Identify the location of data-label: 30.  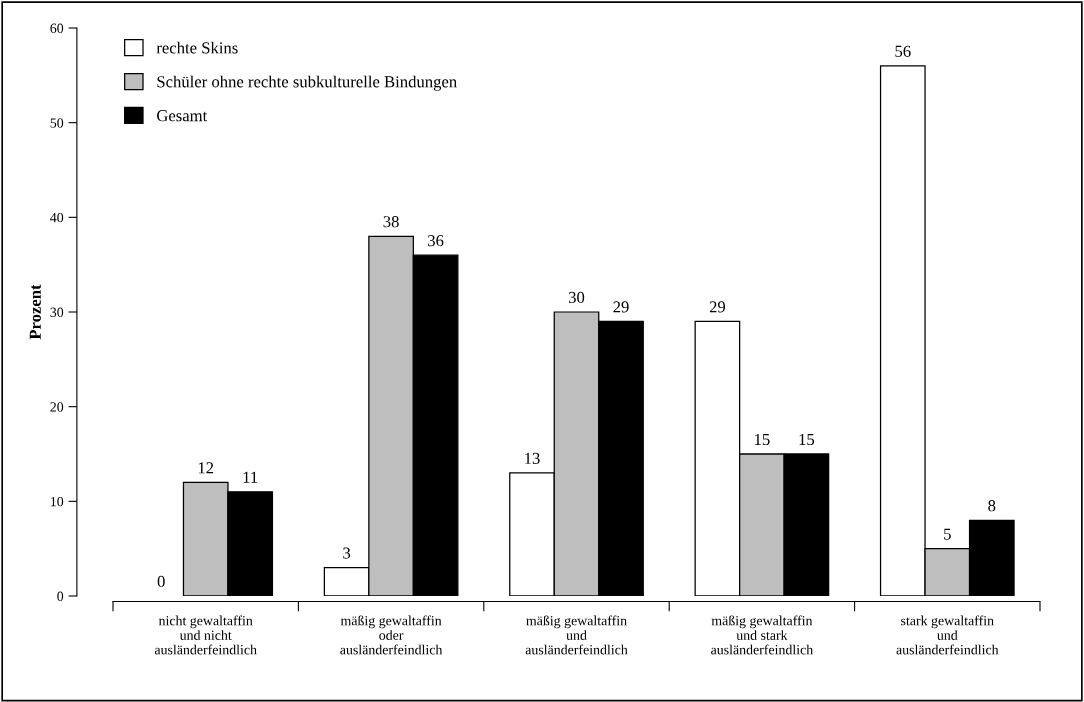
(576, 297).